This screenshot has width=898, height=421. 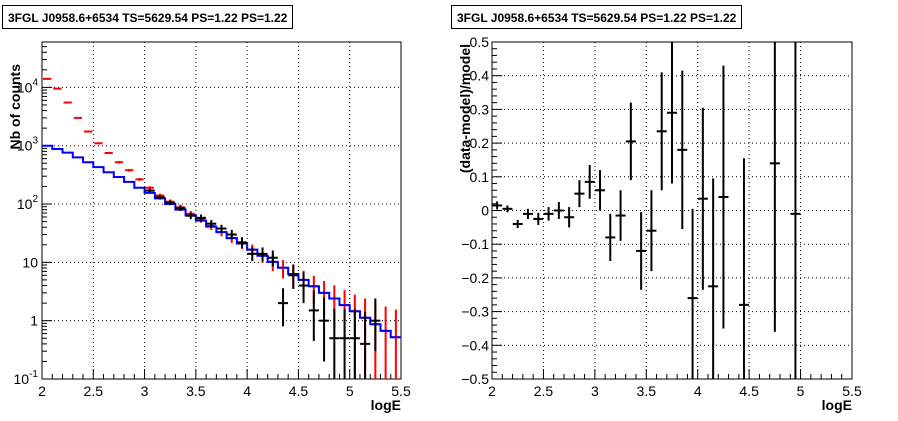 I want to click on y-axis-title: (data-model)/model, so click(x=465, y=108).